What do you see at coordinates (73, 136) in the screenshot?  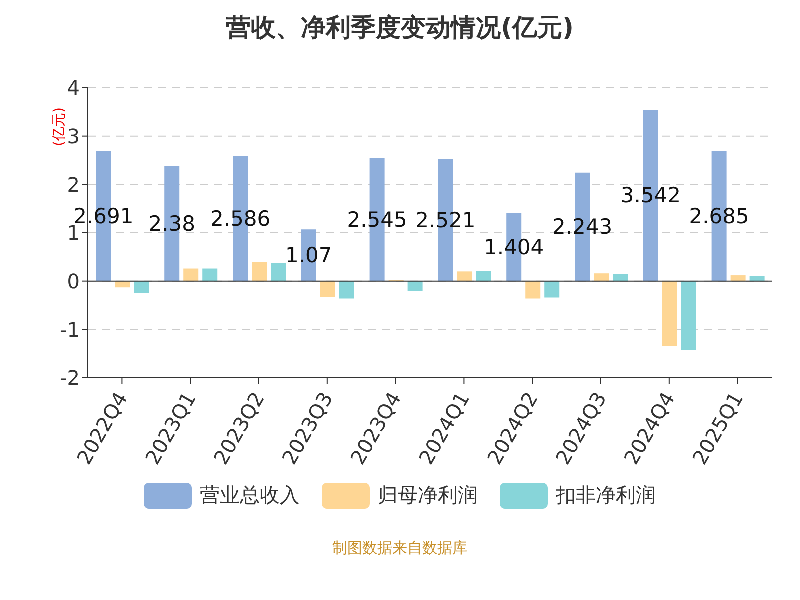 I see `y-tick-label: 3` at bounding box center [73, 136].